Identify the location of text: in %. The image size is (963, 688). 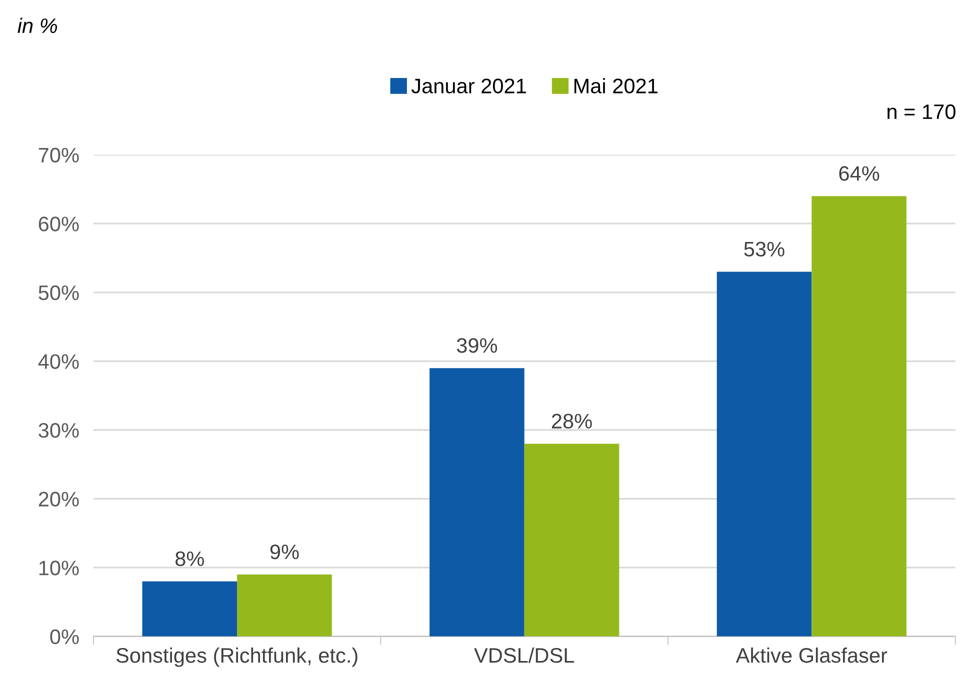
(37, 26).